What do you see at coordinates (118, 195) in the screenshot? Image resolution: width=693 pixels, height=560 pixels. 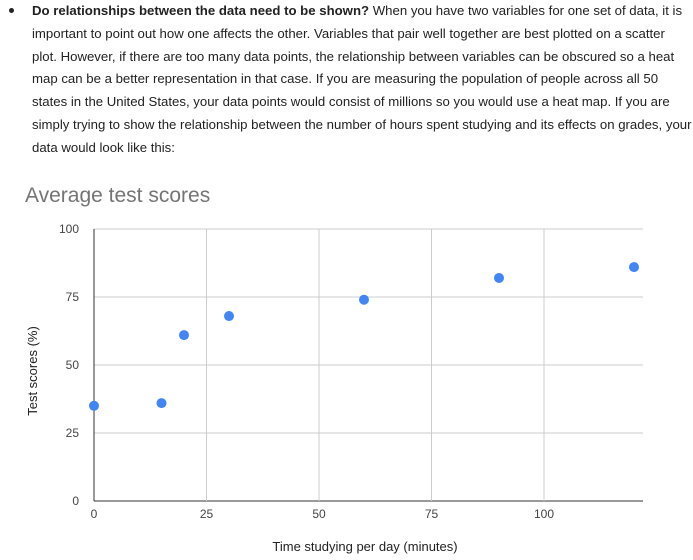 I see `chart-title: Average test scores` at bounding box center [118, 195].